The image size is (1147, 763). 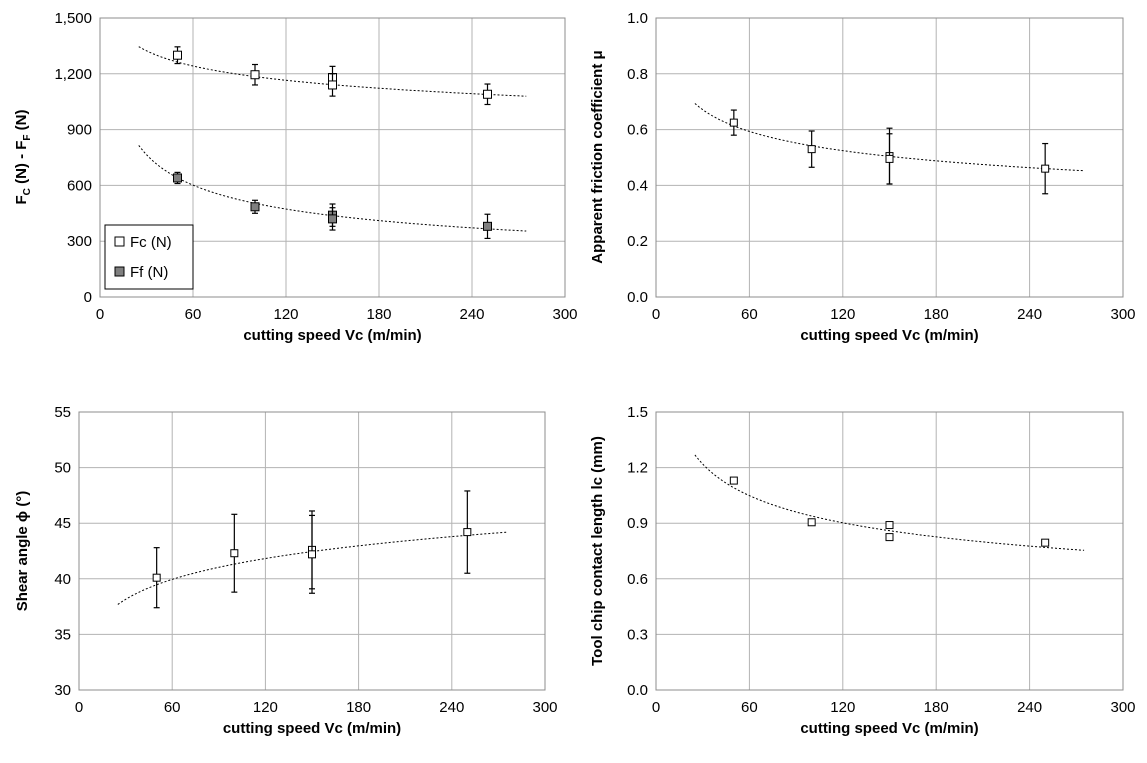 I want to click on y-axis-label: Shear angle ϕ (°), so click(x=22, y=551).